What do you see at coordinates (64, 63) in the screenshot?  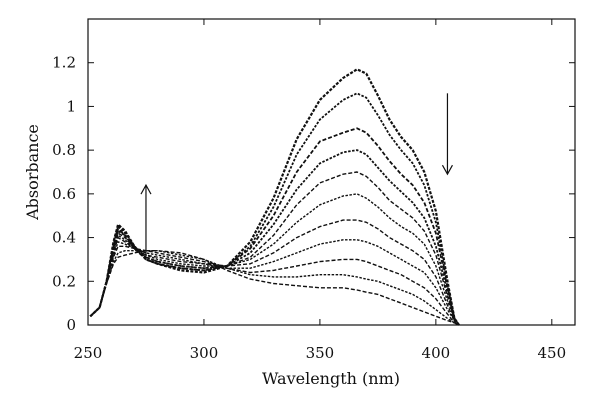 I see `y-tick-label: 1.2` at bounding box center [64, 63].